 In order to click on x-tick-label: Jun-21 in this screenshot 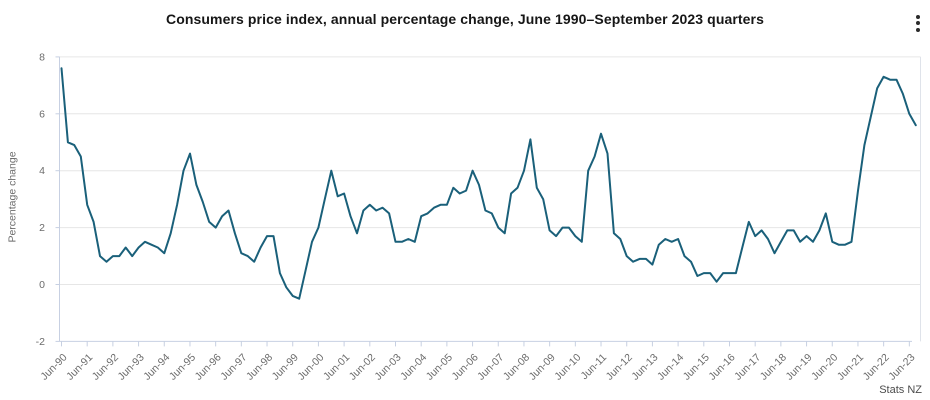, I will do `click(850, 366)`.